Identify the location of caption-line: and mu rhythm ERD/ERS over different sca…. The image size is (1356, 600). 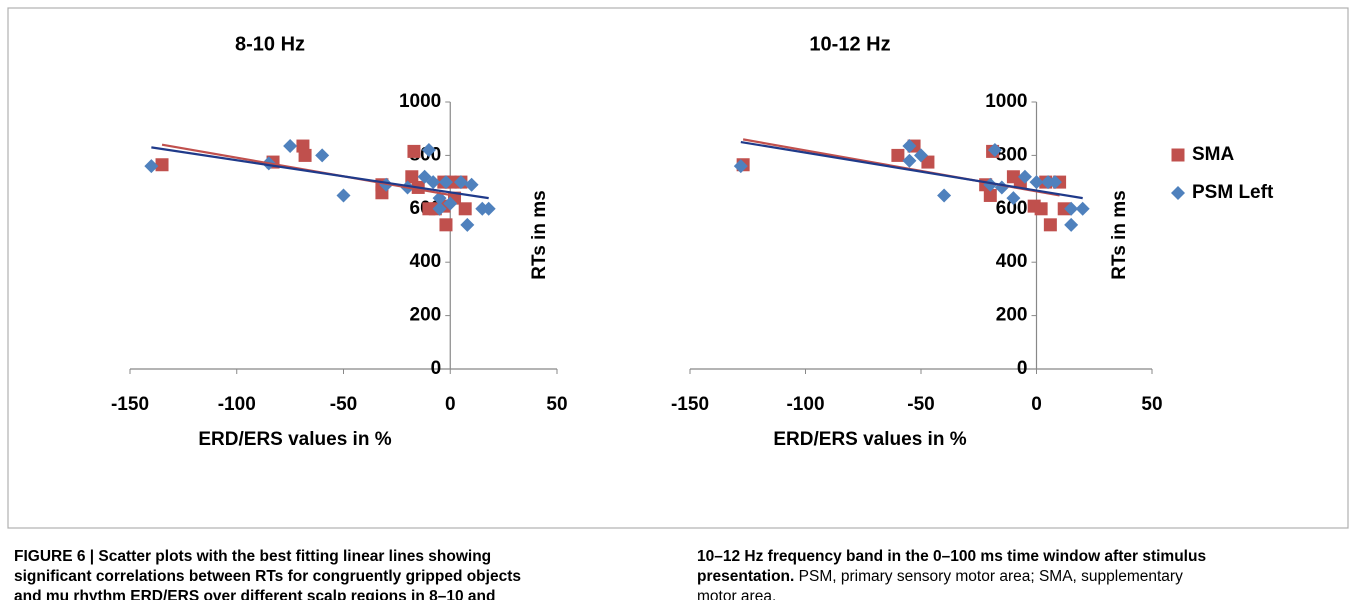
(254, 594).